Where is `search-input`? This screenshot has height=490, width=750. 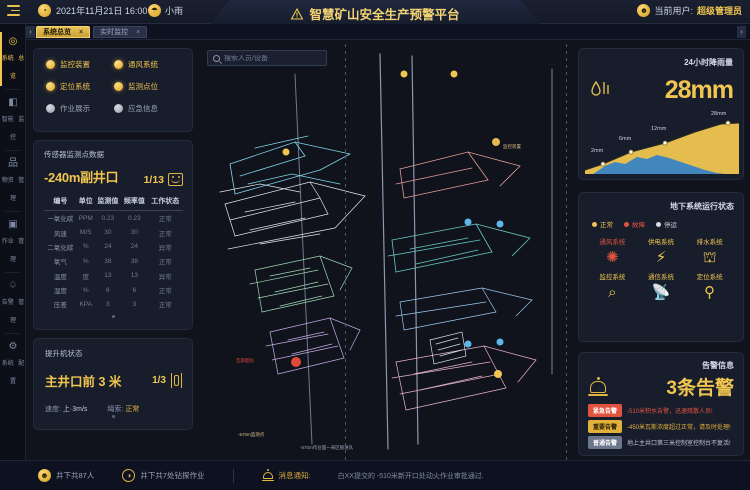 search-input is located at coordinates (272, 58).